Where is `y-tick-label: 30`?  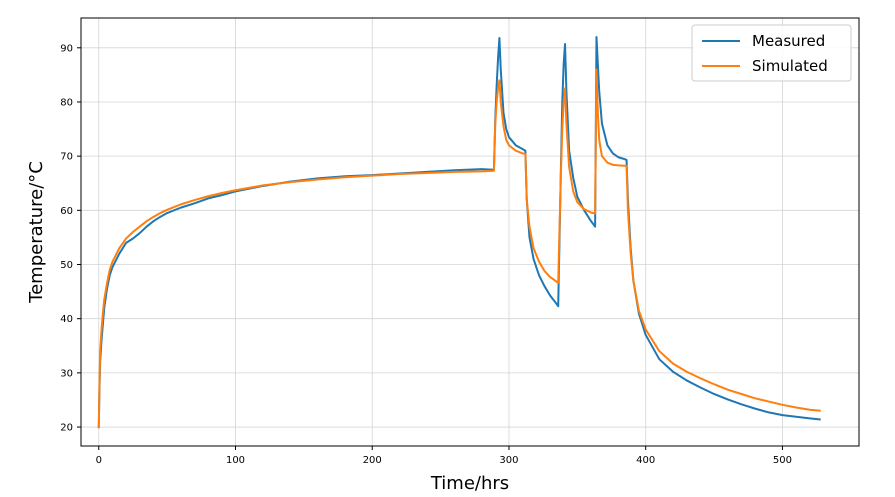
y-tick-label: 30 is located at coordinates (66, 373).